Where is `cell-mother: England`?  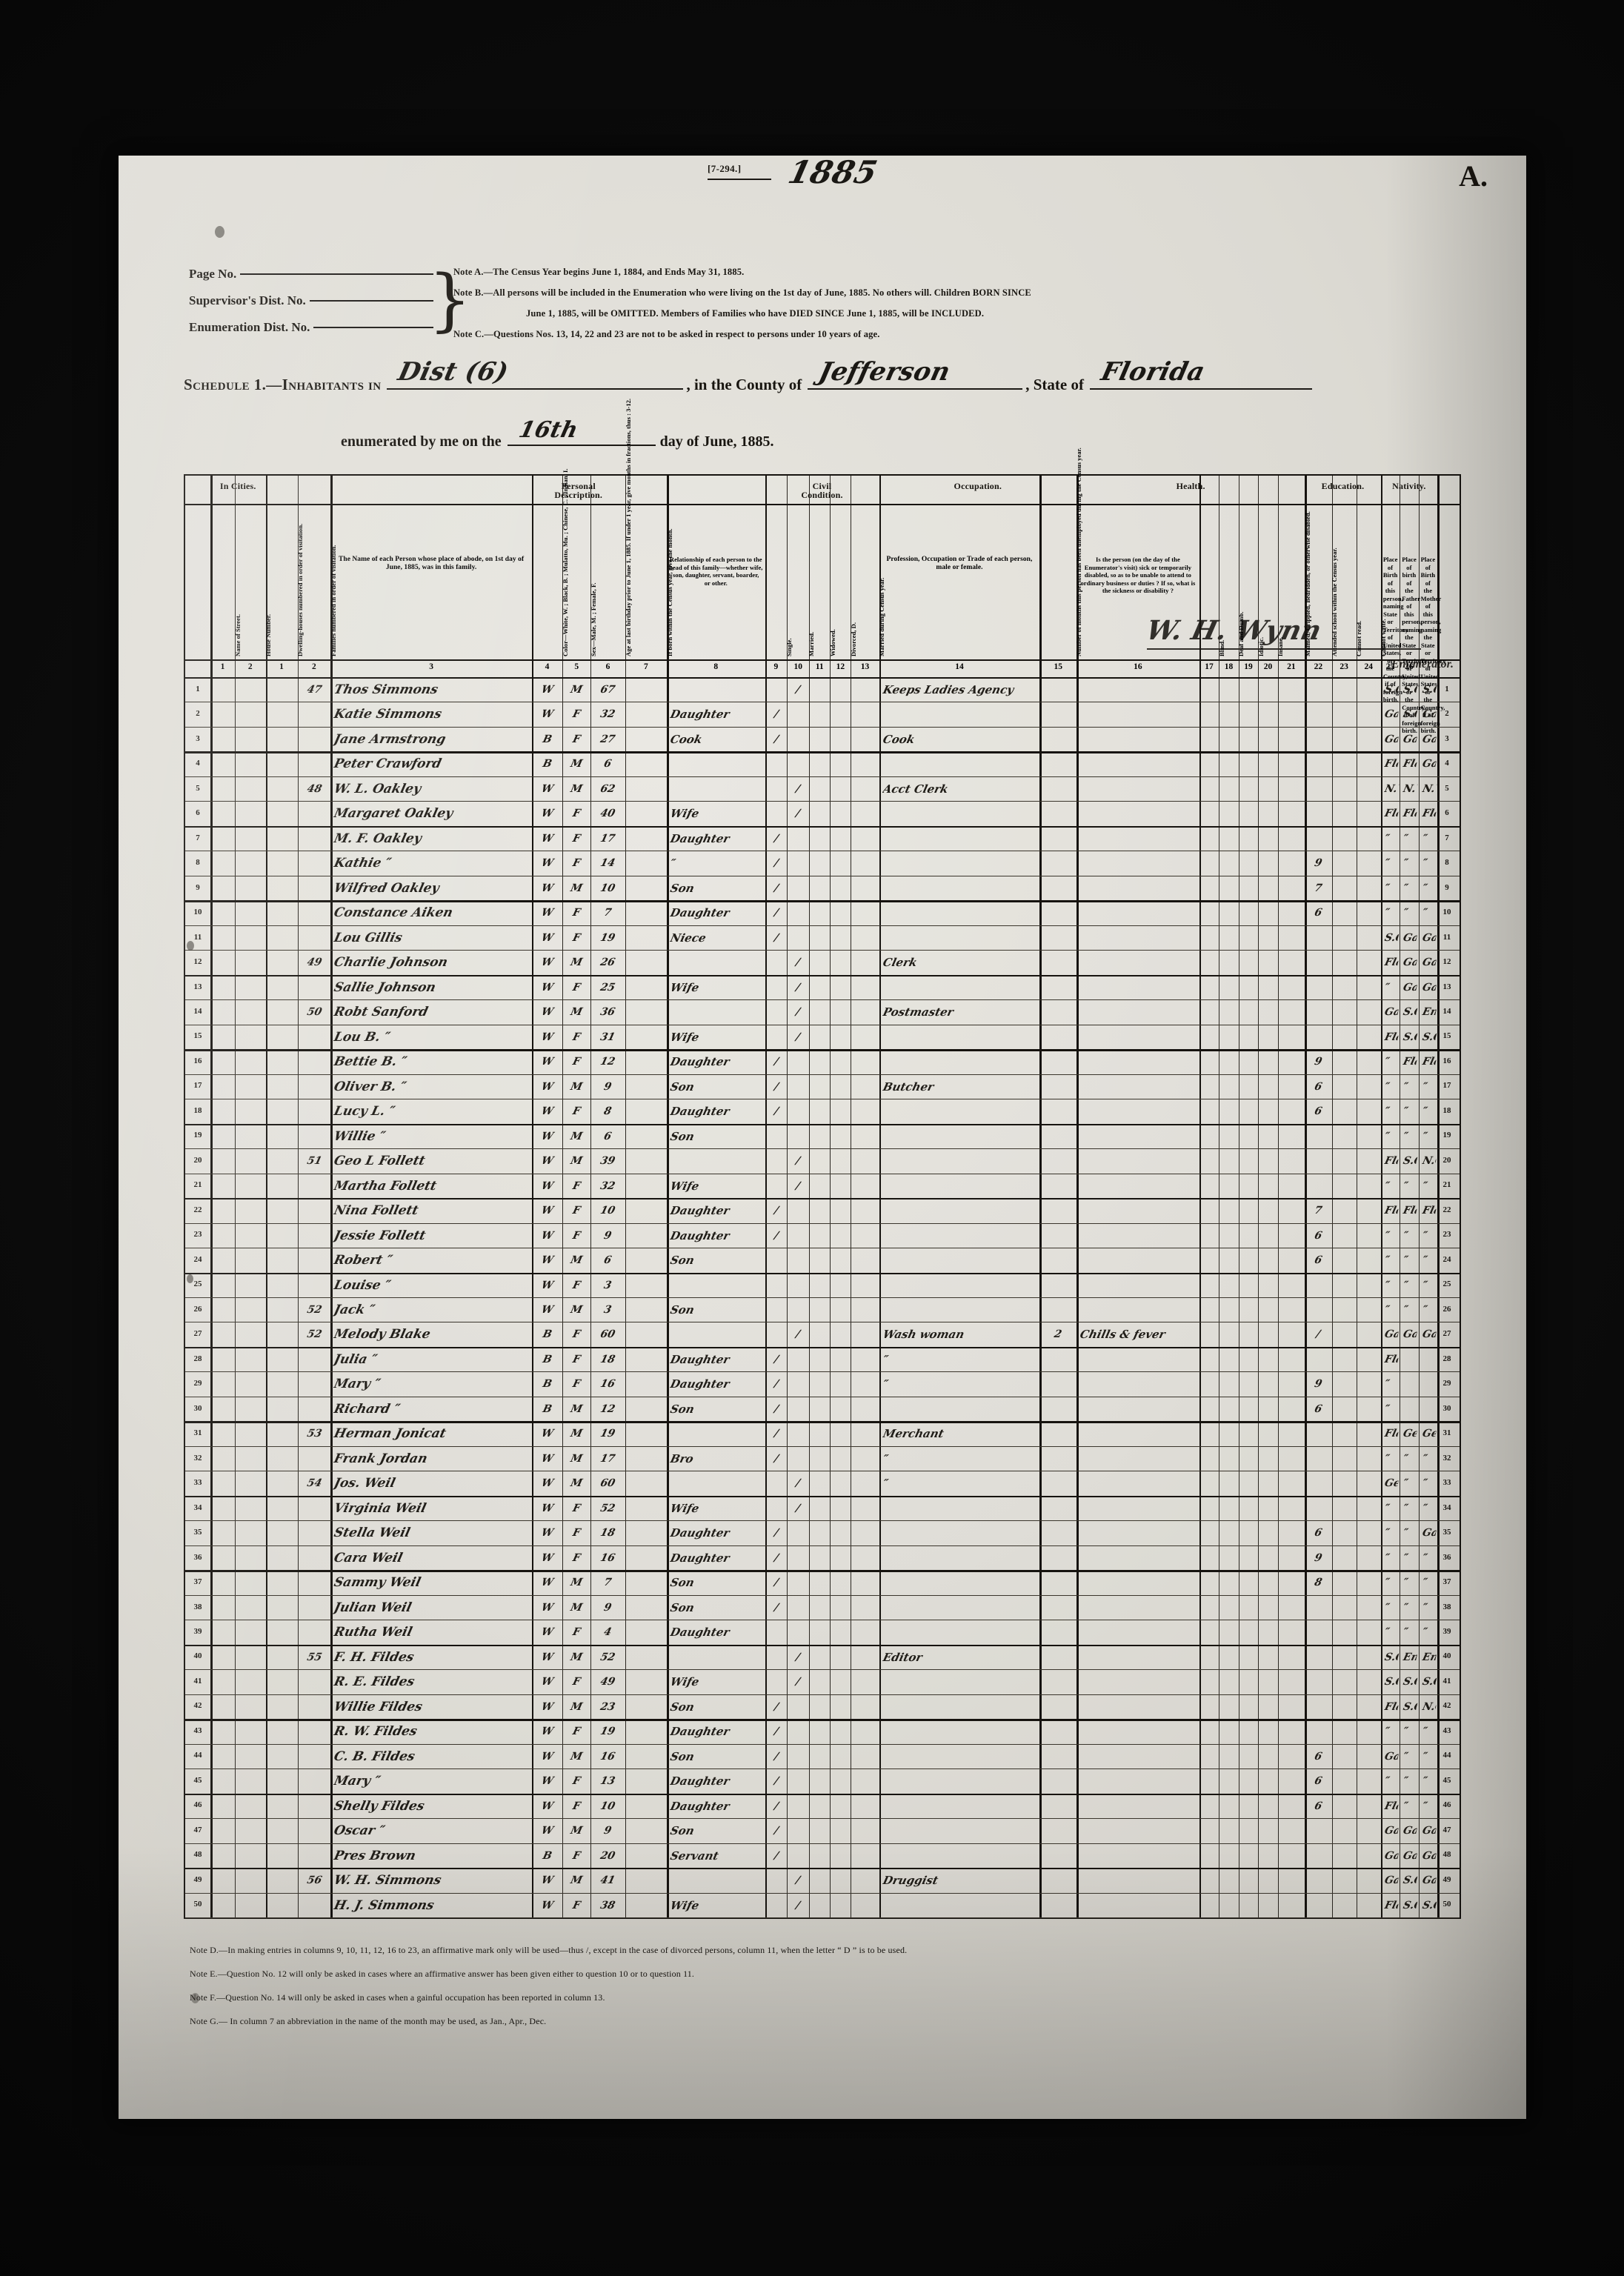
cell-mother: England is located at coordinates (1429, 1657).